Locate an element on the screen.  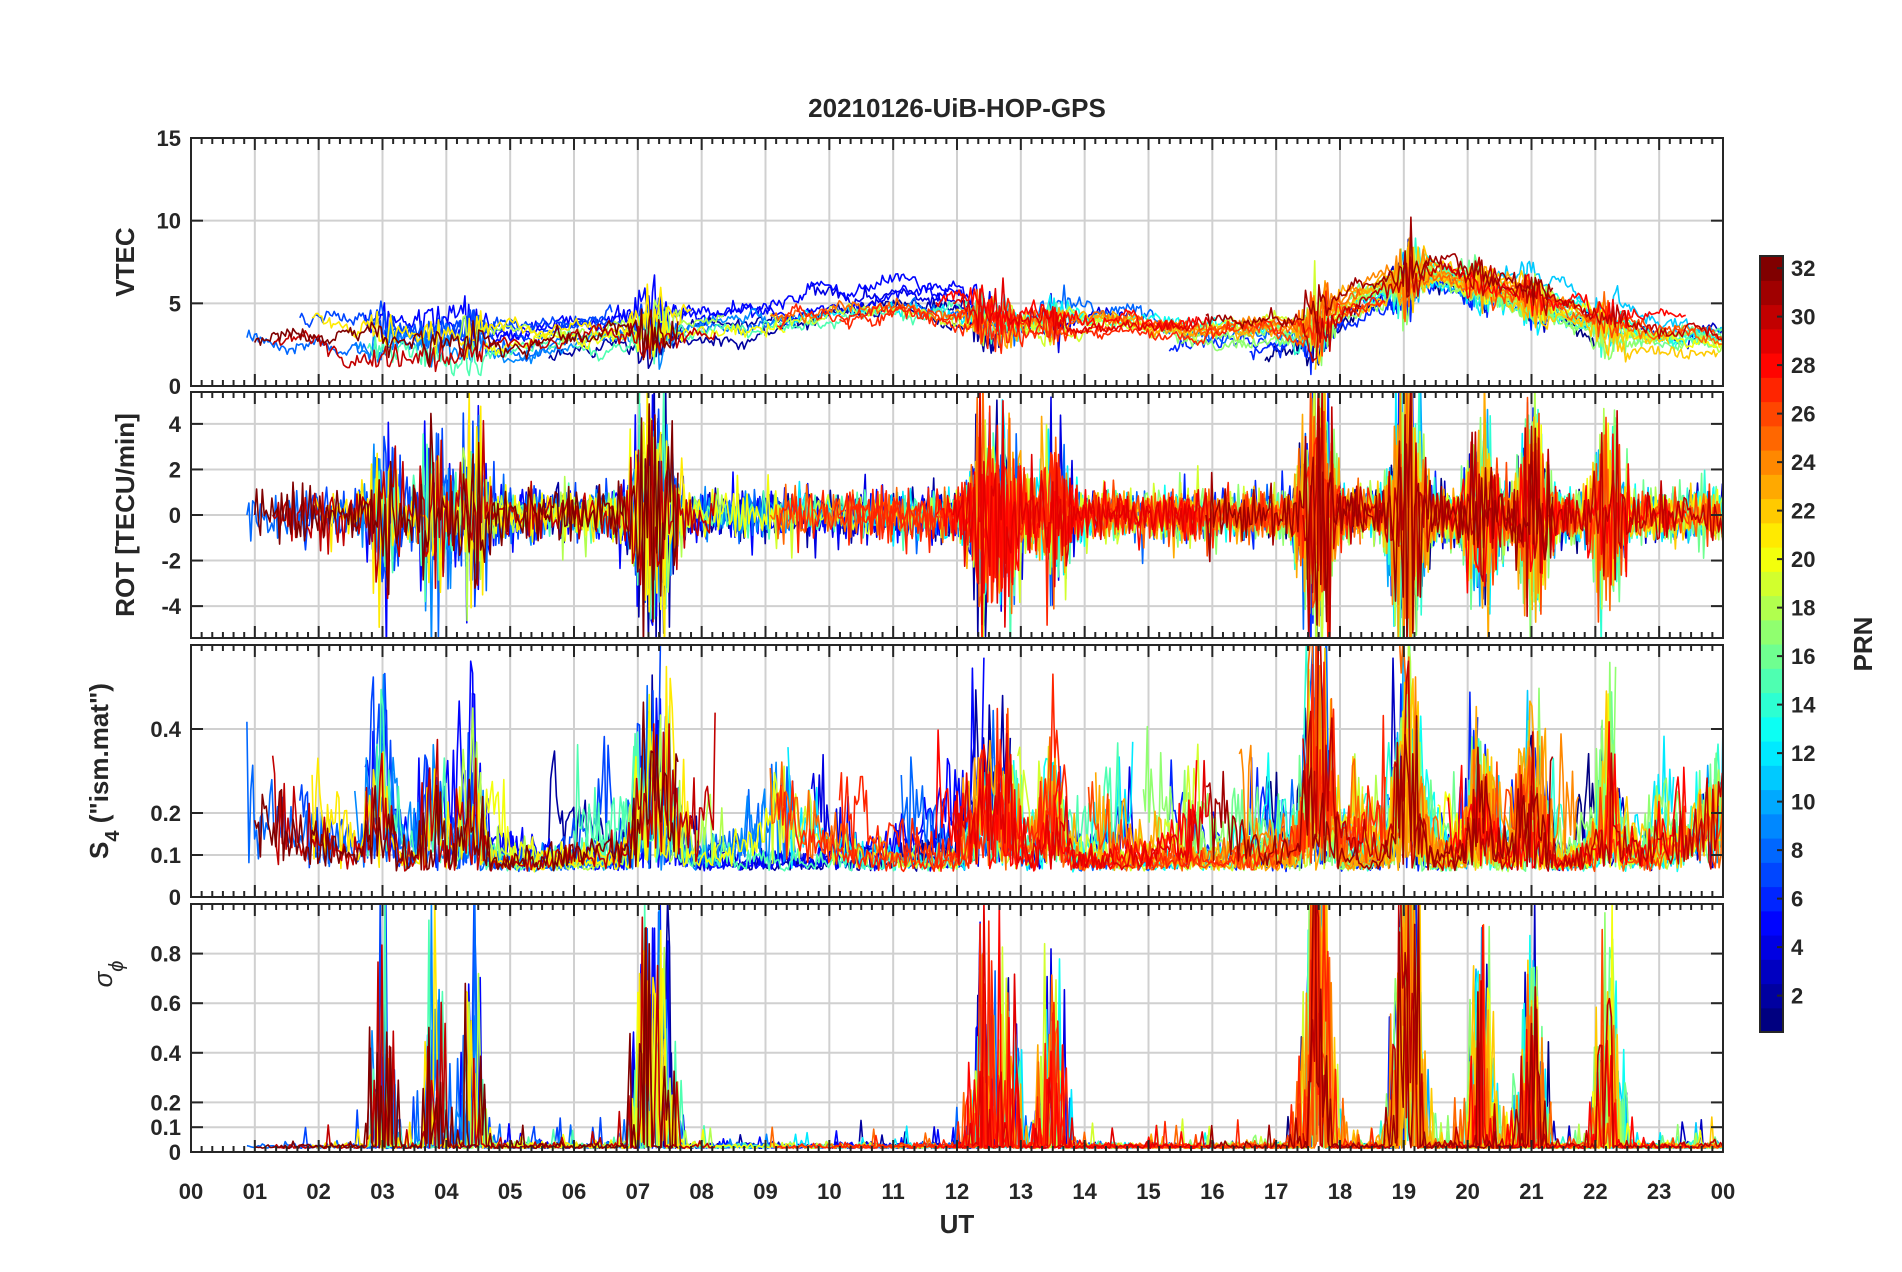
x-axis-label: UT is located at coordinates (957, 1224).